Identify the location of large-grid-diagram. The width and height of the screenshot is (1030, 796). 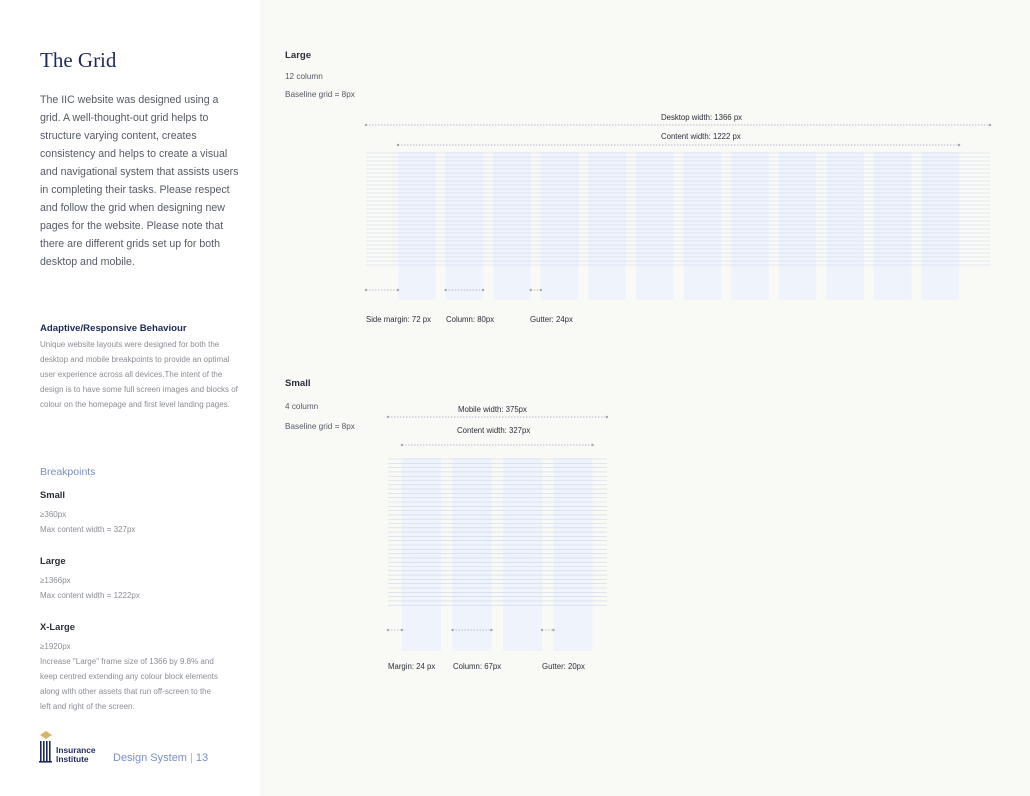
(678, 211).